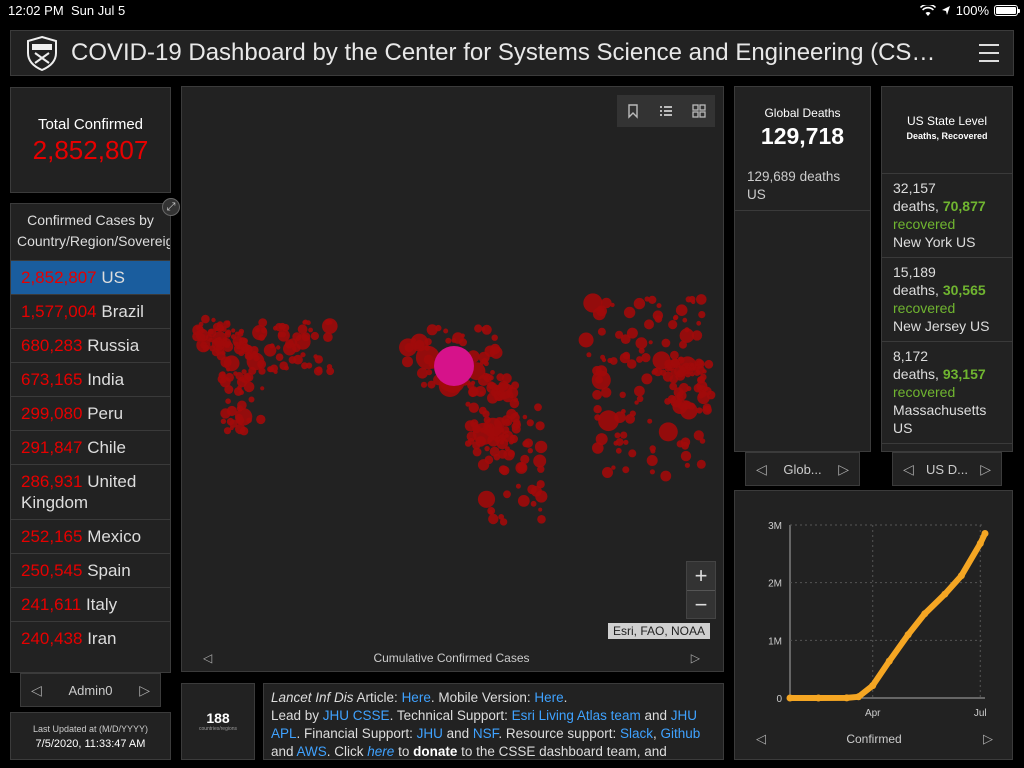  I want to click on basemap-gallery-icon, so click(699, 111).